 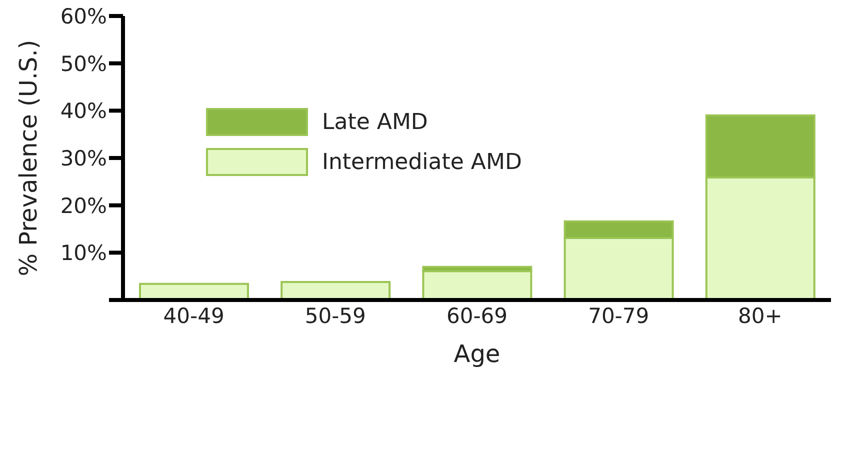 I want to click on bar, so click(x=335, y=290).